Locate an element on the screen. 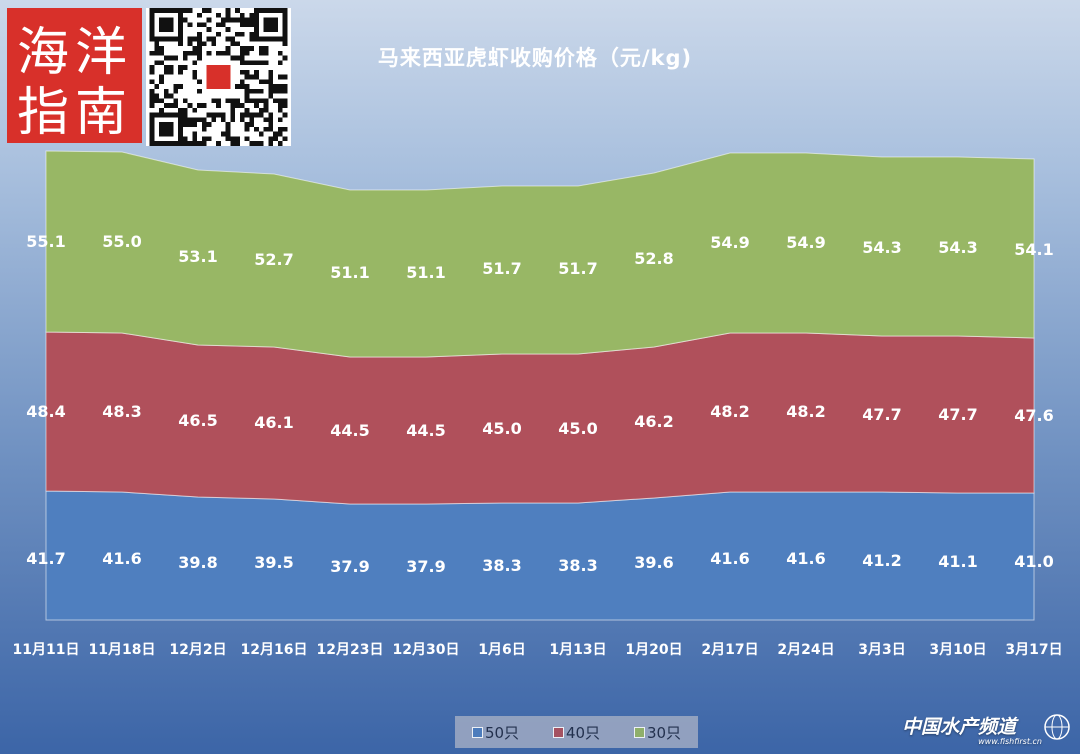 The image size is (1080, 754). x-tick-label: 12月30日 is located at coordinates (426, 650).